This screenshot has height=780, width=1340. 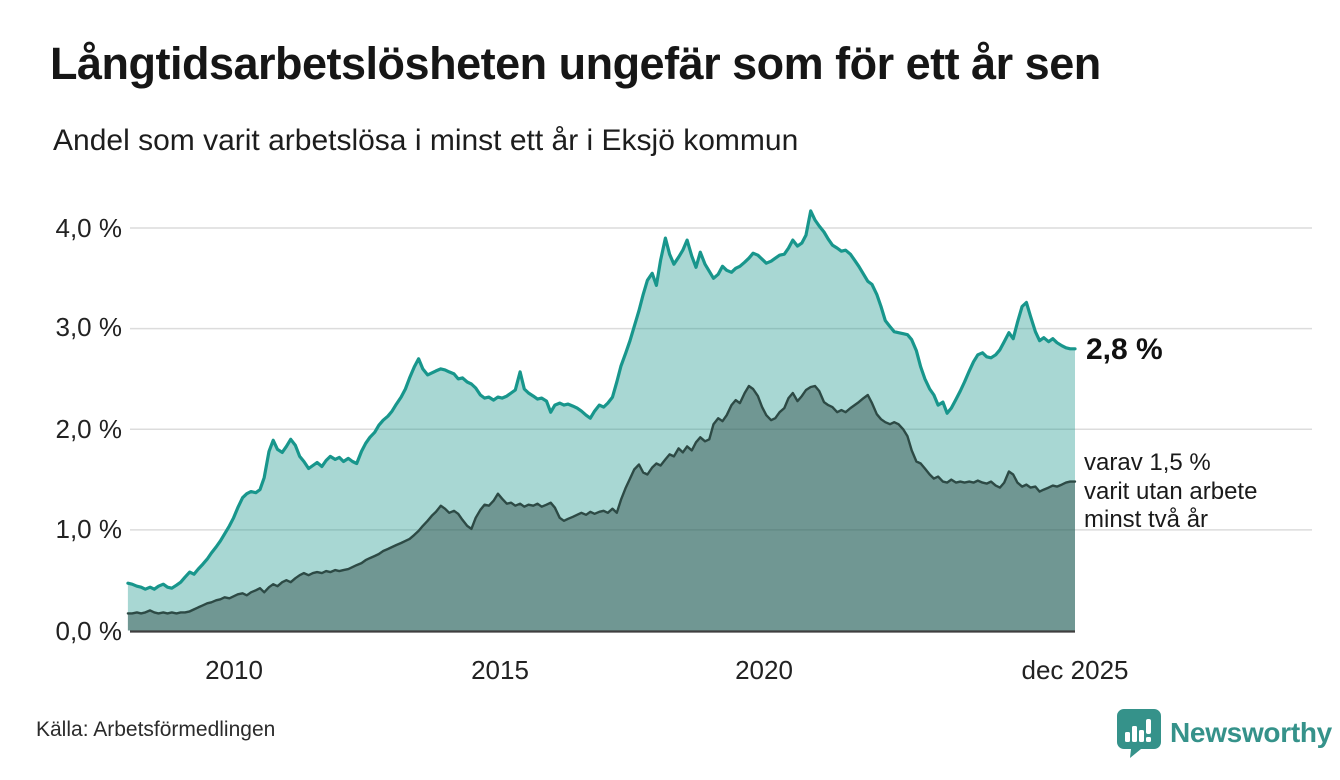 I want to click on x-axis-tick-dec-2025: dec 2025, so click(x=1075, y=670).